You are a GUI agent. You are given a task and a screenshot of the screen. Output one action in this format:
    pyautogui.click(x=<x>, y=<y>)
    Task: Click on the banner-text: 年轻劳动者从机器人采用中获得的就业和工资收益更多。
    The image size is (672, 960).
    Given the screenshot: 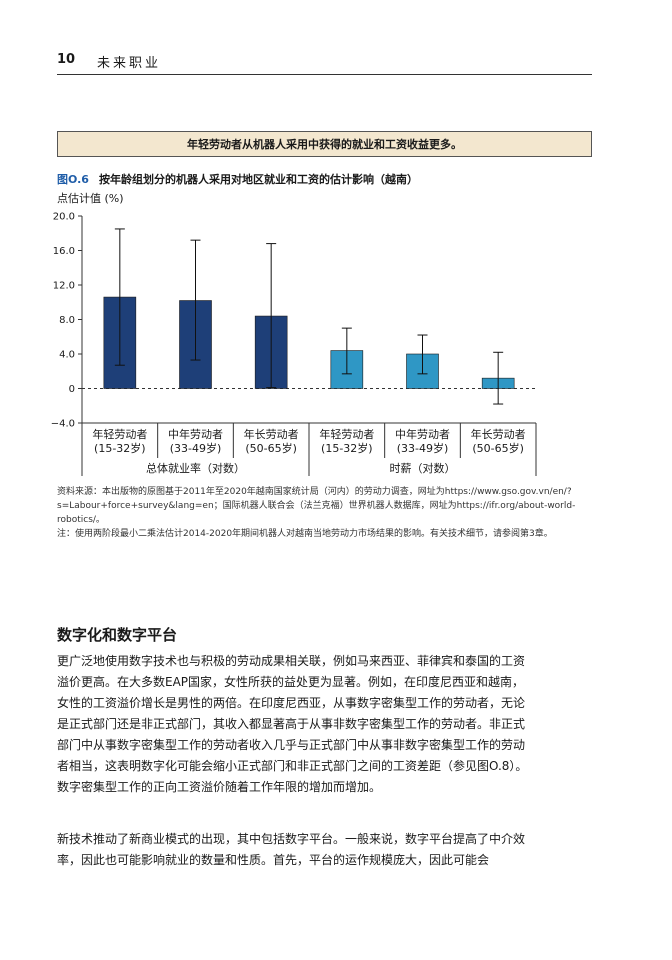 What is the action you would take?
    pyautogui.click(x=324, y=144)
    